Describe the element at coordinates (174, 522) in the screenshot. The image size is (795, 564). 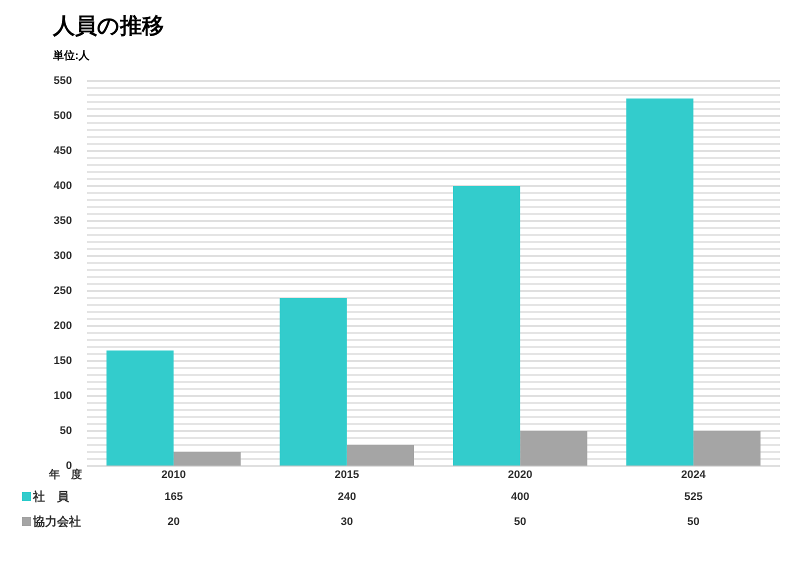
I see `data-label: 20` at that location.